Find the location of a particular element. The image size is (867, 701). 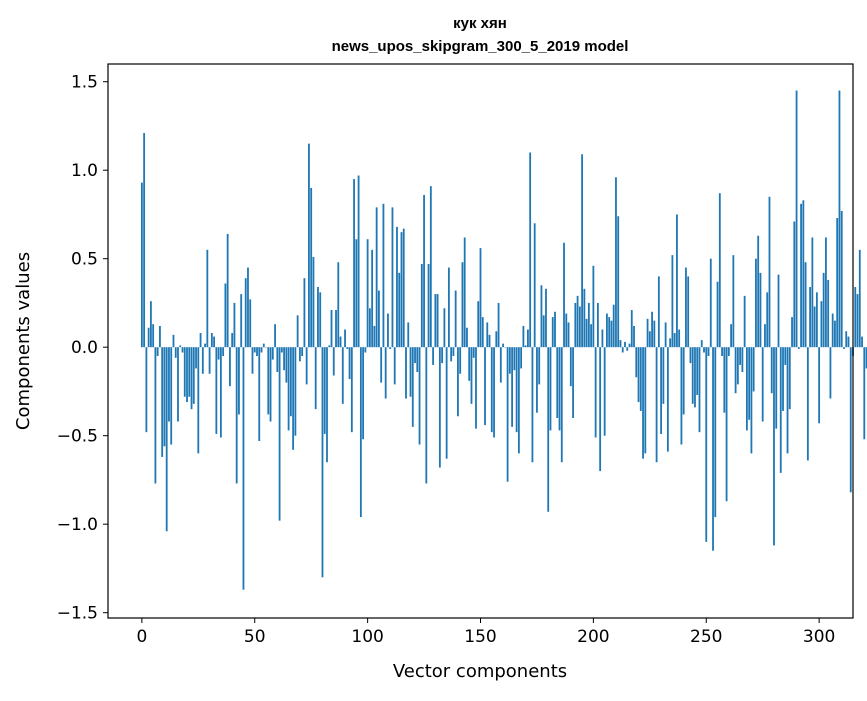

y-tick-label: 1.5 is located at coordinates (84, 83).